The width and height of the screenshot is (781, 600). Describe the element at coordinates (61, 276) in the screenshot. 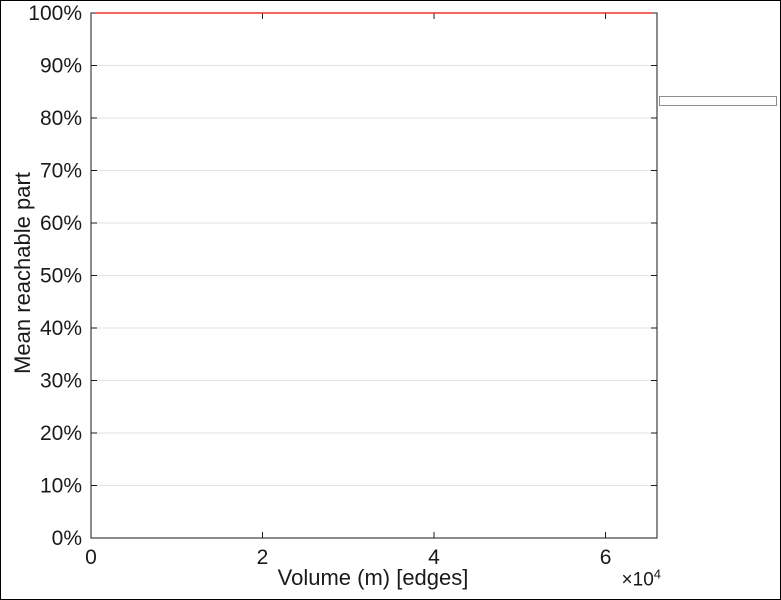

I see `y-tick-label: 50%` at that location.